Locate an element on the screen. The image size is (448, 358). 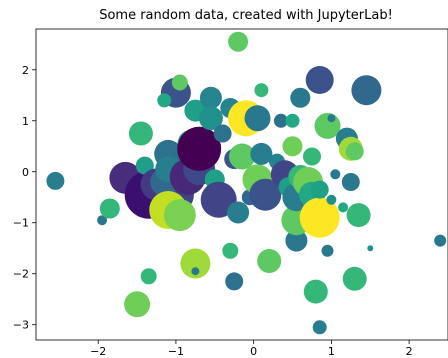
x-tick-label: 2 is located at coordinates (409, 351).